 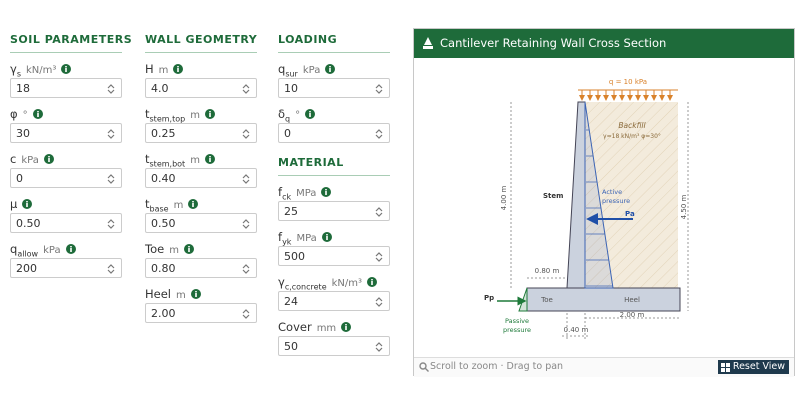 I want to click on field-label: φ °, so click(x=26, y=114).